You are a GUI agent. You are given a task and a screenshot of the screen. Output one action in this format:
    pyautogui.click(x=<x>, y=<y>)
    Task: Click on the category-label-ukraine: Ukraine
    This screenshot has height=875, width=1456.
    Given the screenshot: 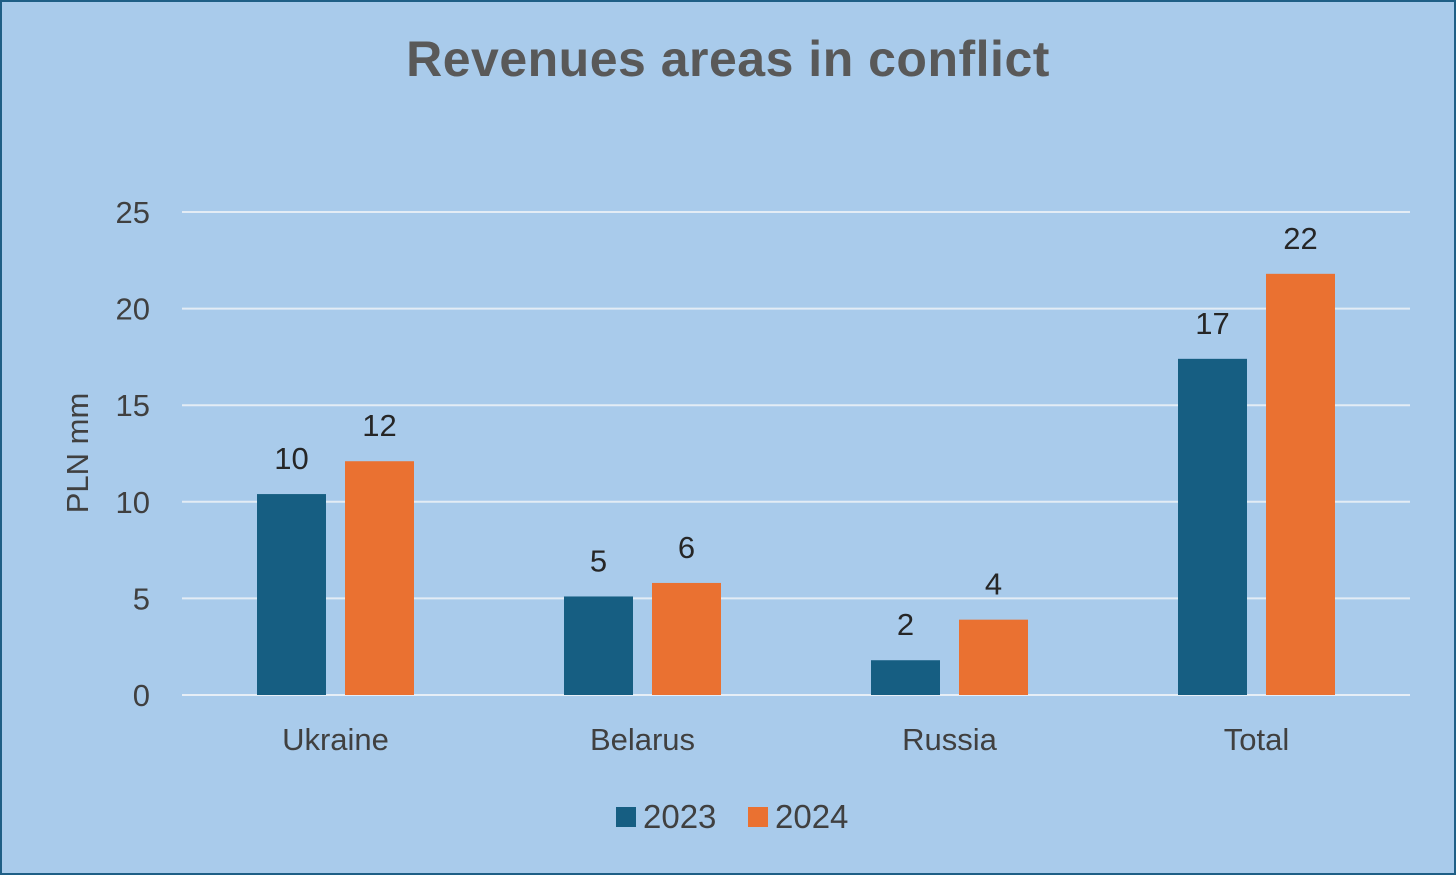 What is the action you would take?
    pyautogui.click(x=335, y=739)
    